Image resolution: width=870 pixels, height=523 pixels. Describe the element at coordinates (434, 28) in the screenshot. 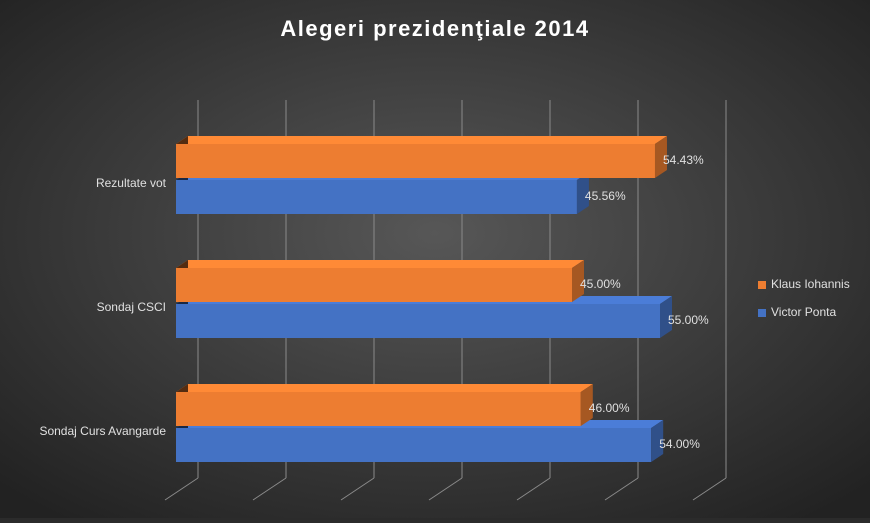

I see `chart-title: Alegeri prezidenţiale 2014` at that location.